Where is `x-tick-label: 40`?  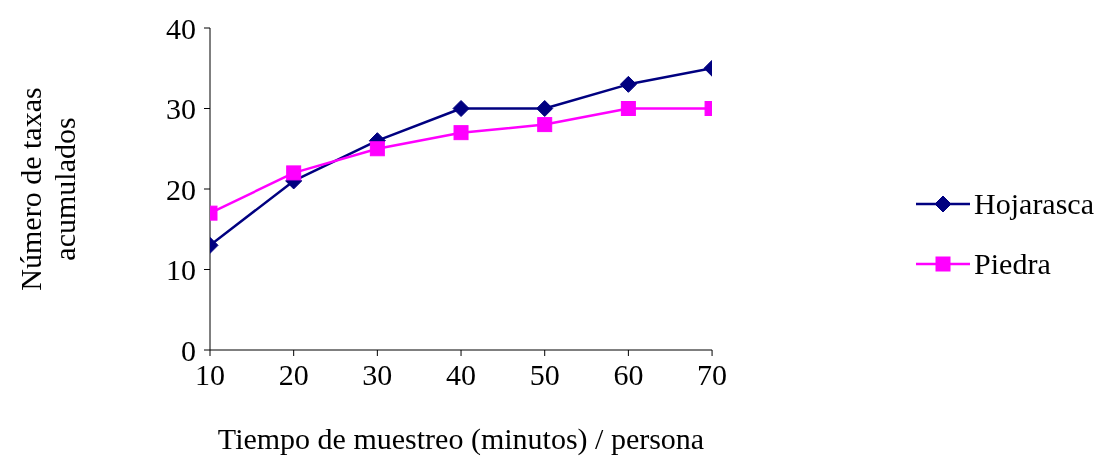 x-tick-label: 40 is located at coordinates (461, 375).